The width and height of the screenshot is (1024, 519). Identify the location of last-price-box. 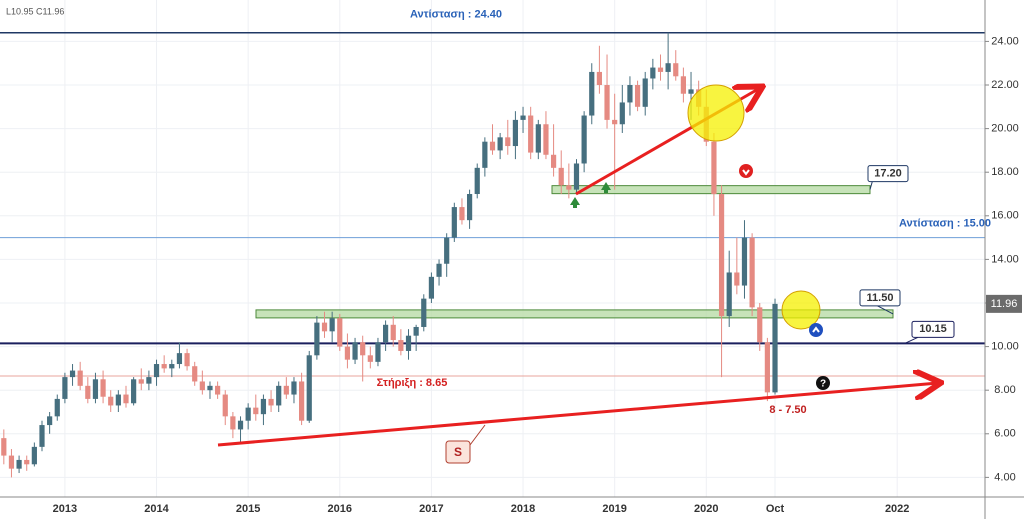
(1004, 303).